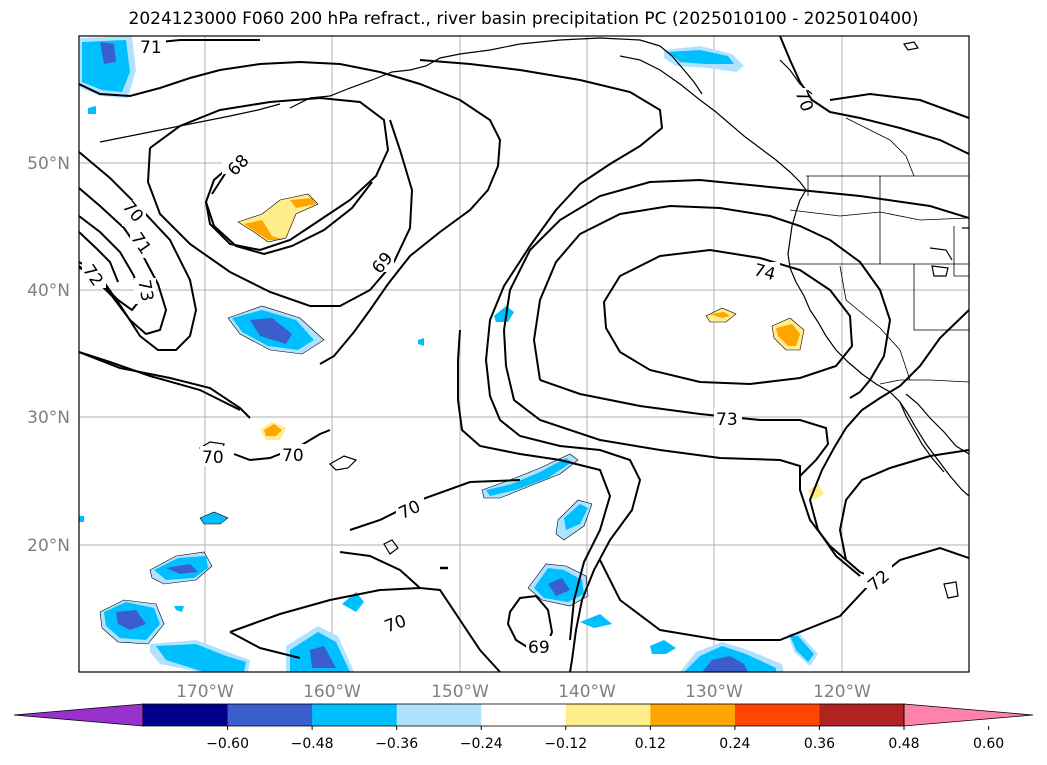 This screenshot has height=765, width=1047. What do you see at coordinates (714, 692) in the screenshot?
I see `lon-label-130w: 130°W` at bounding box center [714, 692].